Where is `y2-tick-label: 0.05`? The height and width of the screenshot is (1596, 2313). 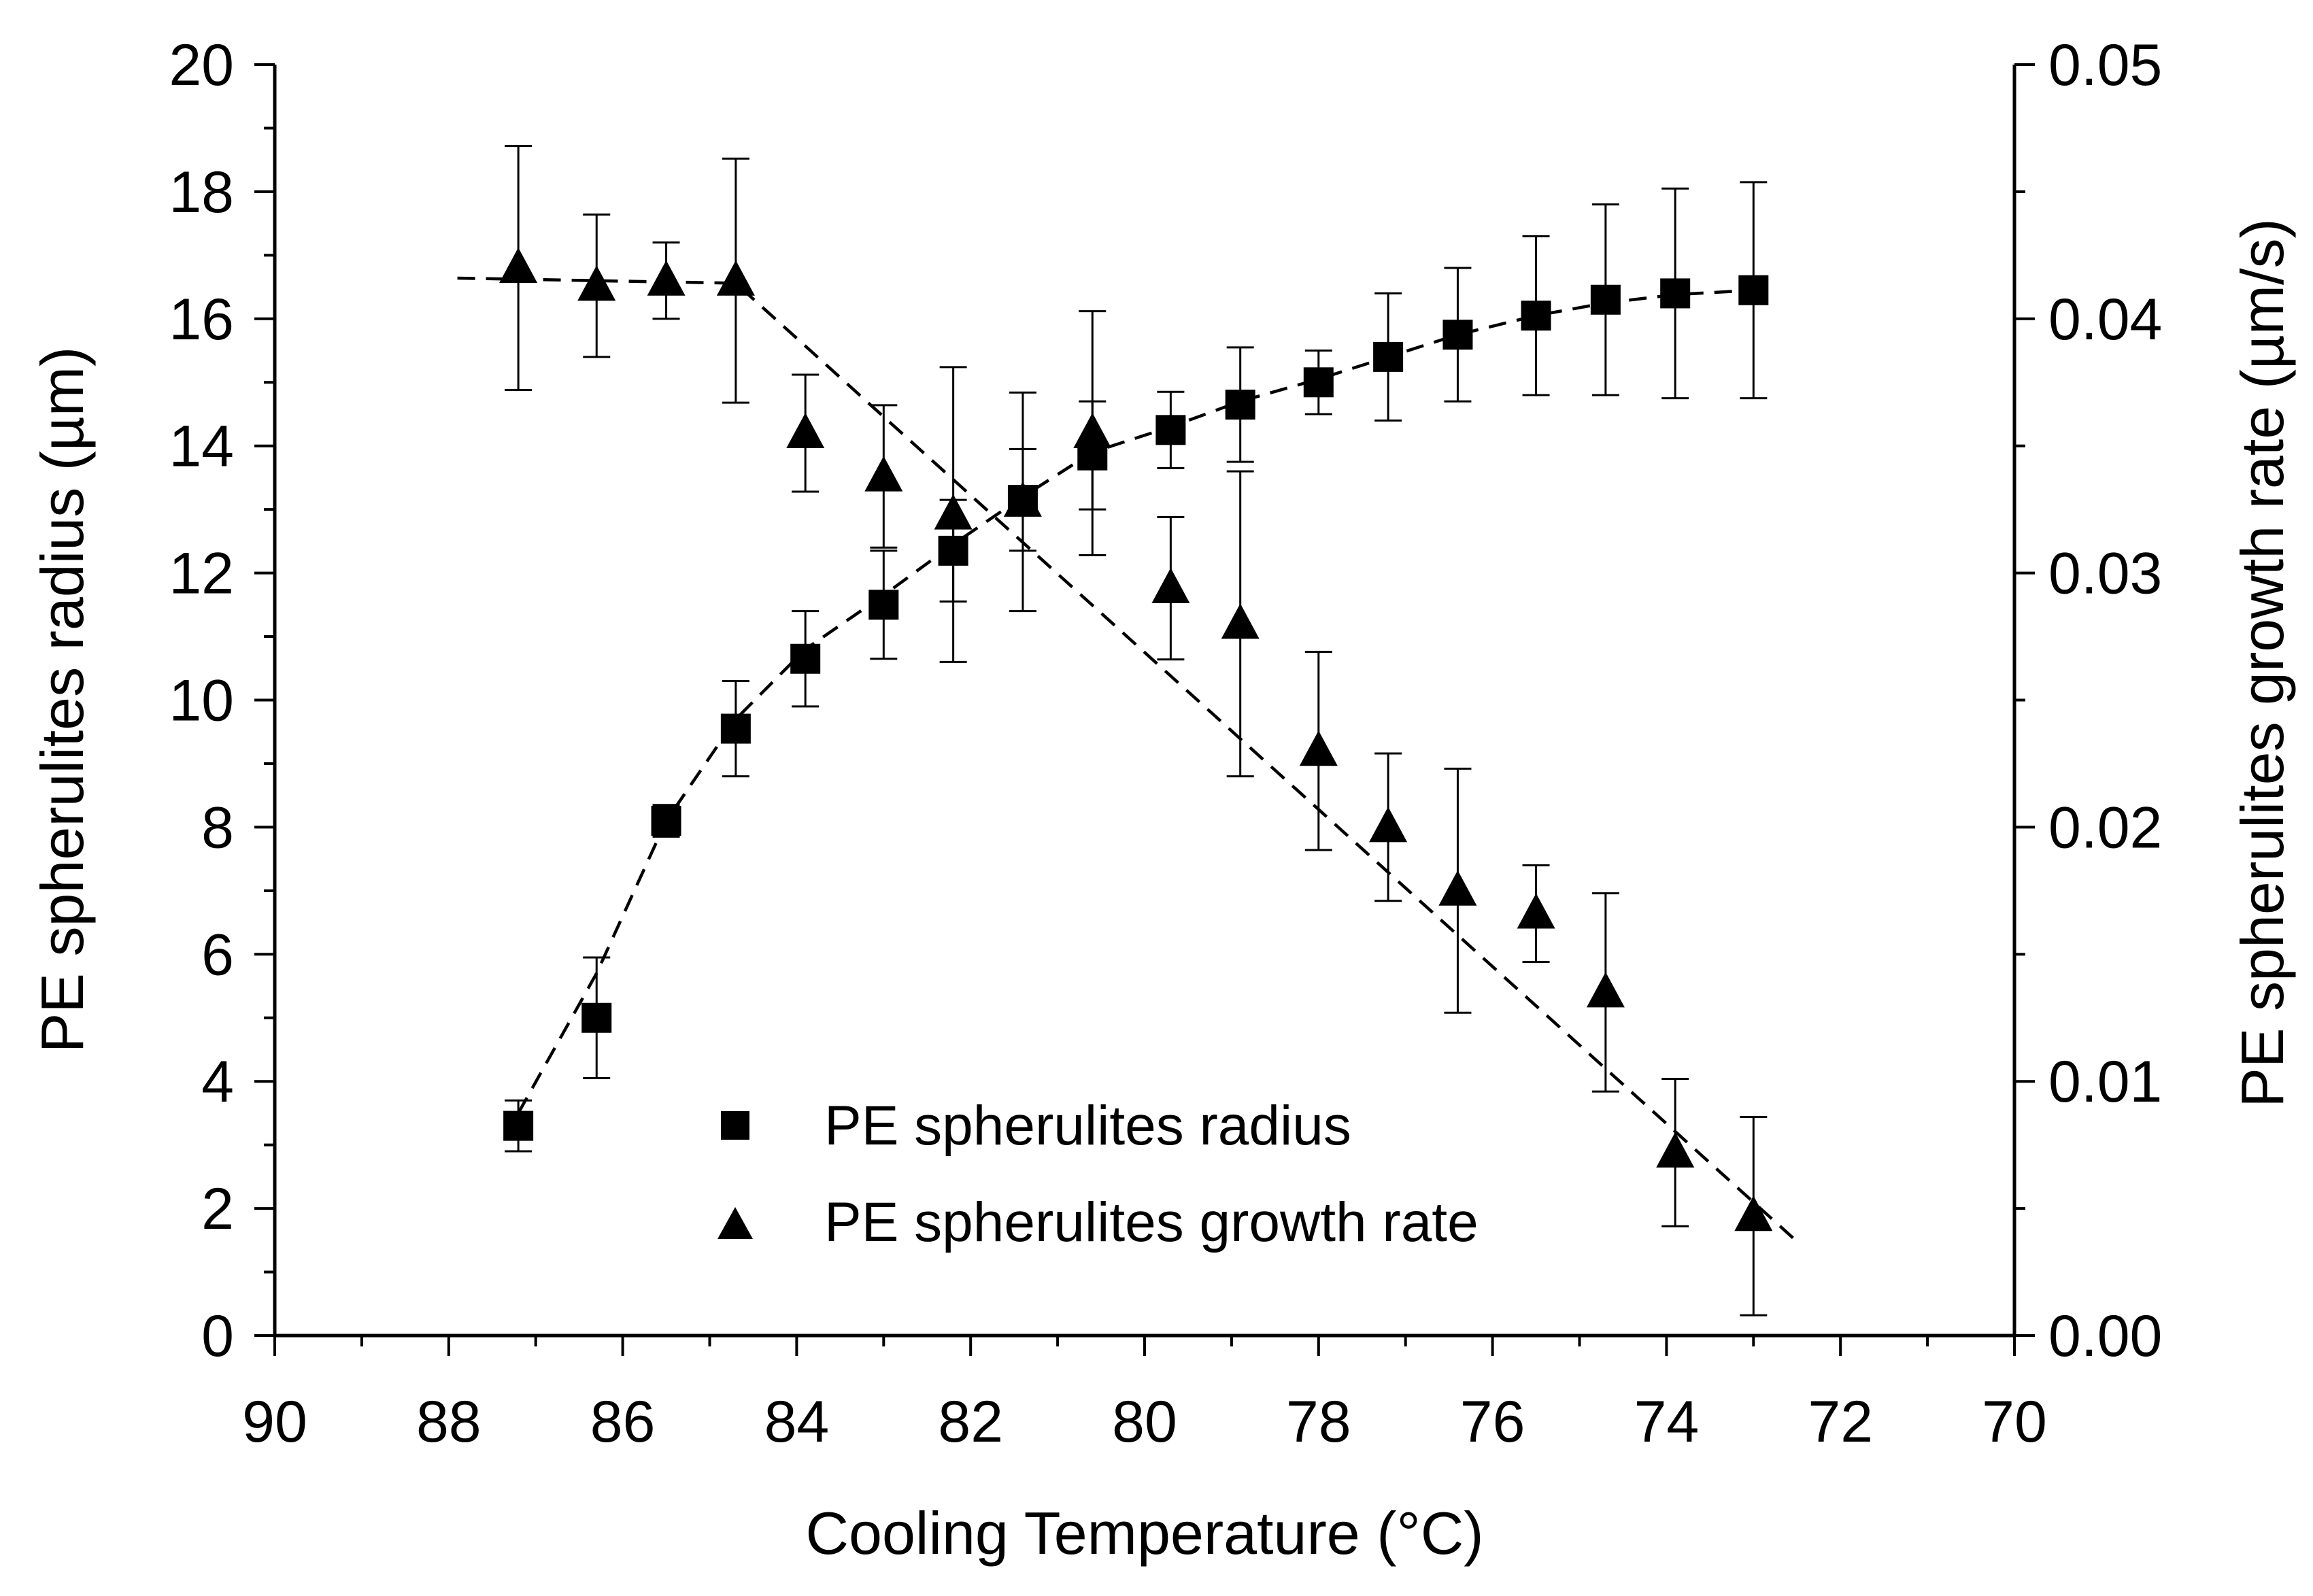 y2-tick-label: 0.05 is located at coordinates (2105, 65).